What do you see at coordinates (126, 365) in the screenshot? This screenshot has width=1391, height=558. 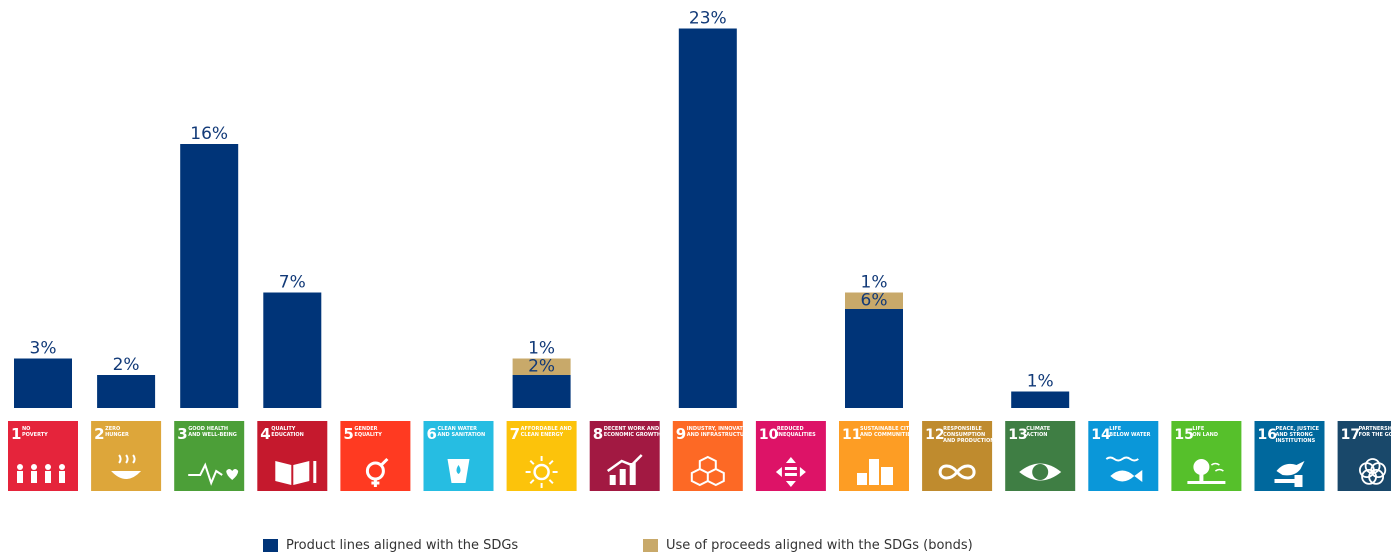 I see `data-label-product-lines-sdg-2: 2%` at bounding box center [126, 365].